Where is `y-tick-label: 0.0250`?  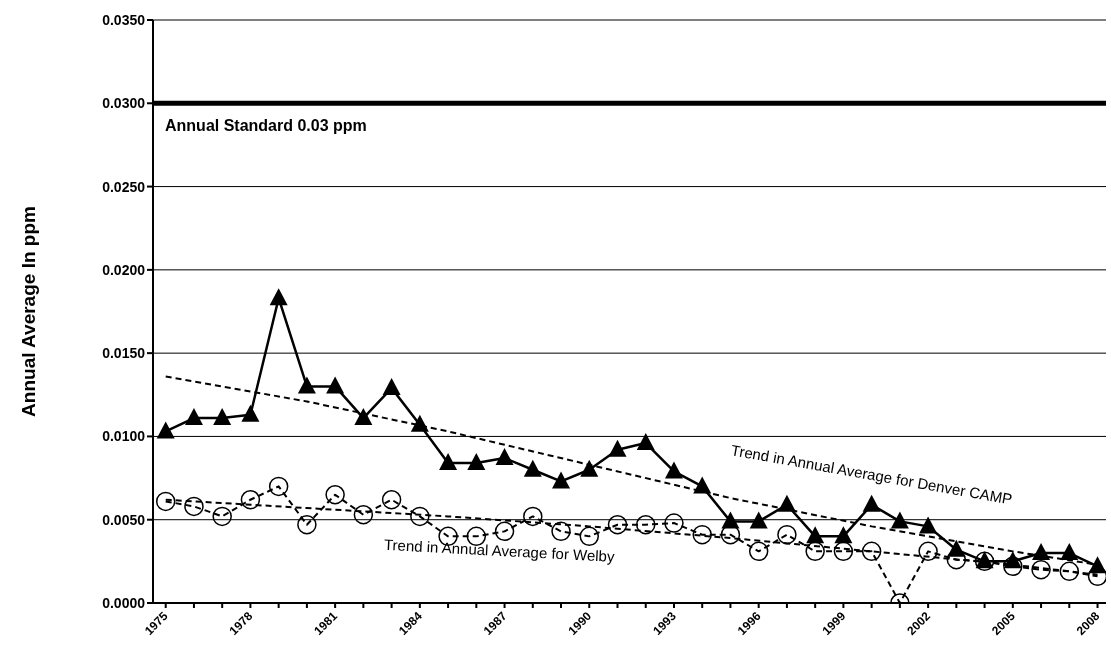 y-tick-label: 0.0250 is located at coordinates (124, 186).